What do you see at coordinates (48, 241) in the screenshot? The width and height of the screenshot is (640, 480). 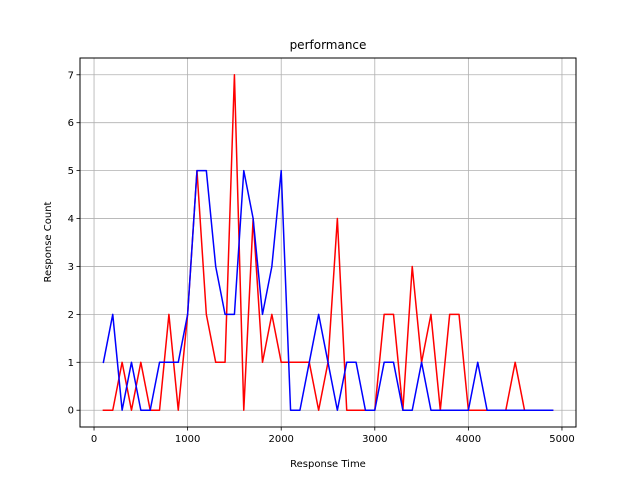 I see `y-axis-label: Response Count` at bounding box center [48, 241].